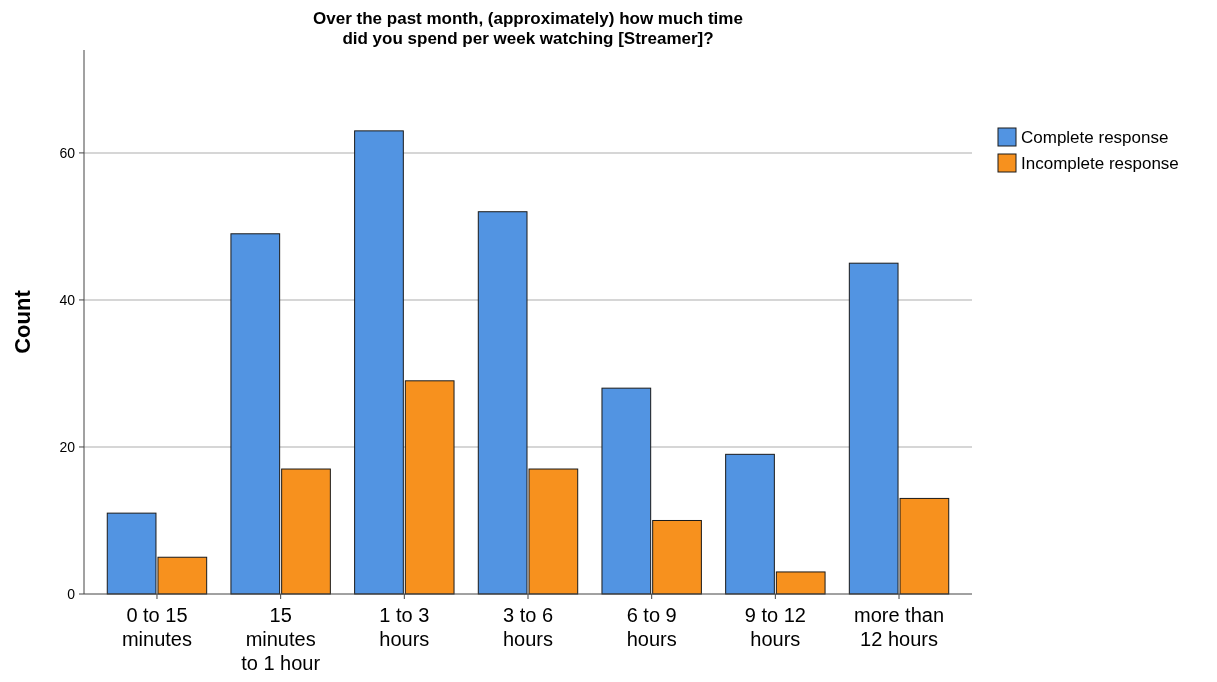  I want to click on chart-title: Over the past month, (approximately) how much time did you spend per week watching [Streamer]?, so click(528, 28).